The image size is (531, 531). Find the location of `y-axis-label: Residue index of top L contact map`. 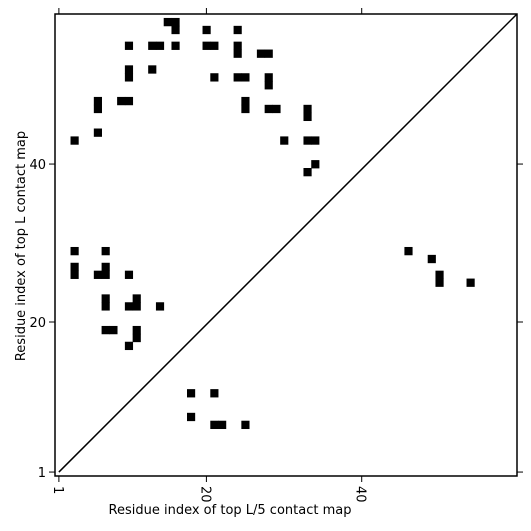

y-axis-label: Residue index of top L contact map is located at coordinates (21, 246).